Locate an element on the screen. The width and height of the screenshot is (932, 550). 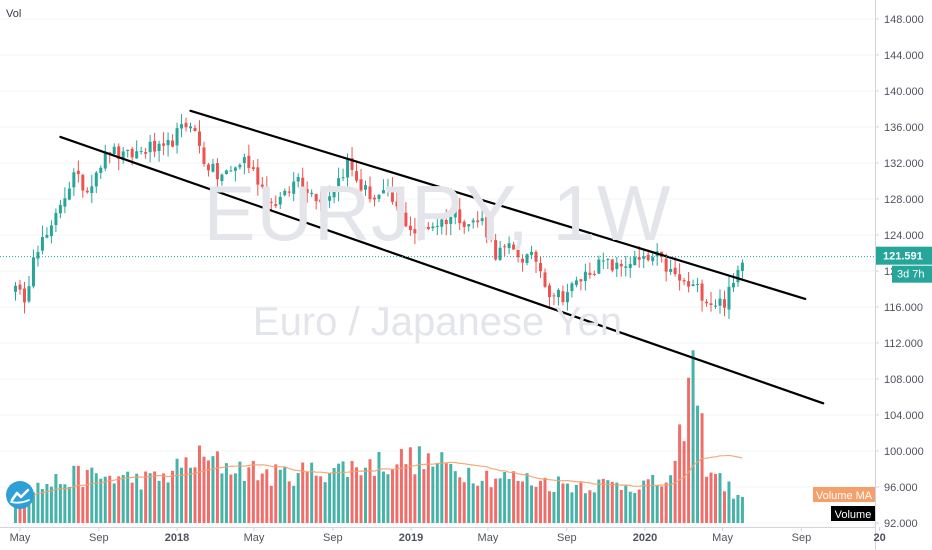
logo-icon is located at coordinates (20, 495).